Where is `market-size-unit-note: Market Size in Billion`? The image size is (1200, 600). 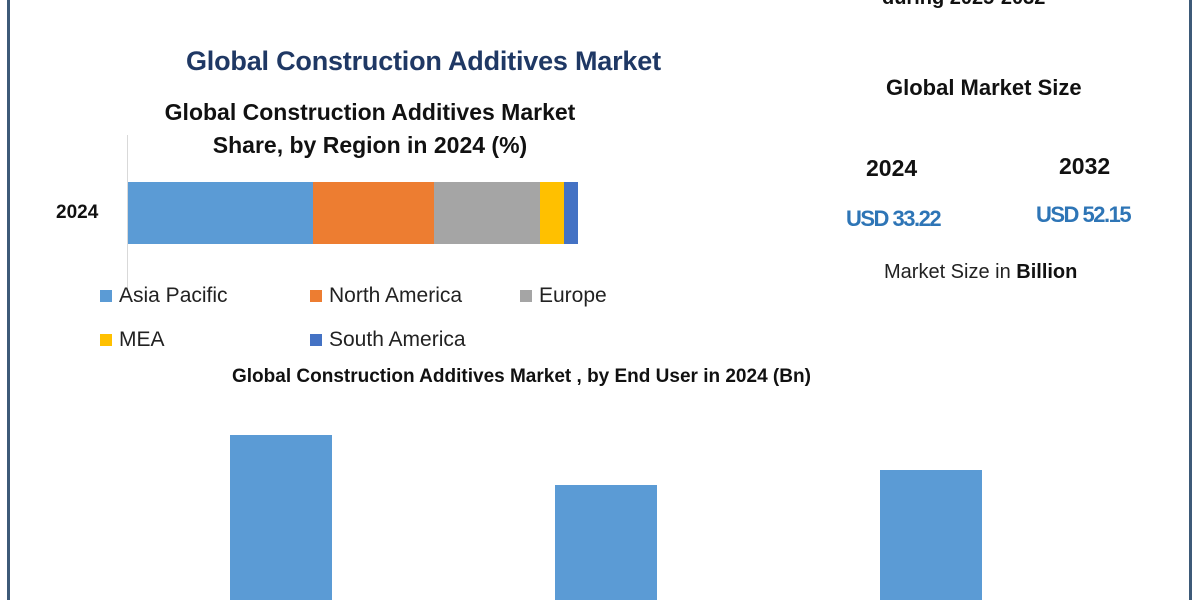 market-size-unit-note: Market Size in Billion is located at coordinates (980, 272).